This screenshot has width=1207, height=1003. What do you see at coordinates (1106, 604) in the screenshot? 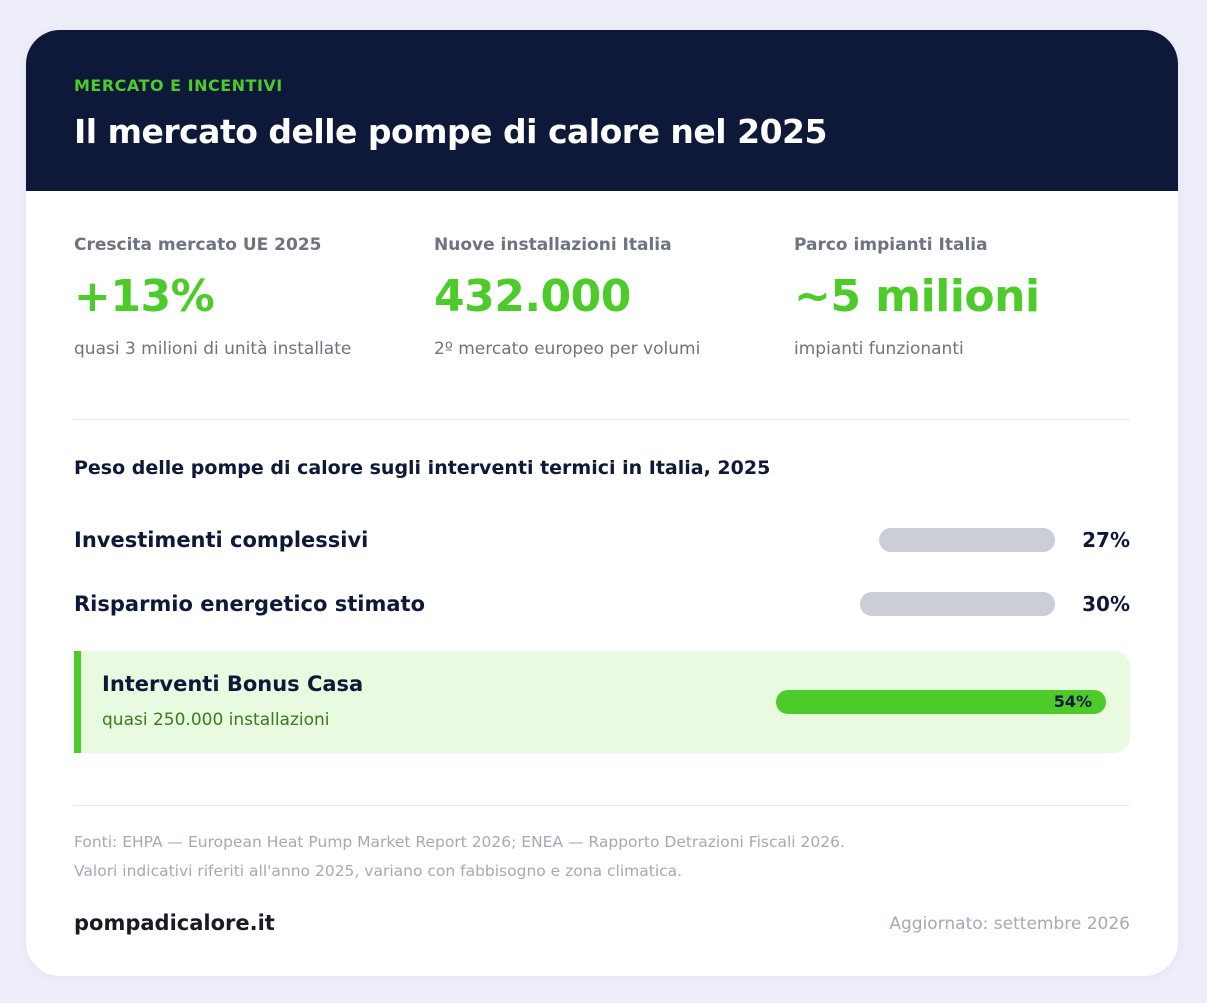
I see `bar-row-value: 30%` at bounding box center [1106, 604].